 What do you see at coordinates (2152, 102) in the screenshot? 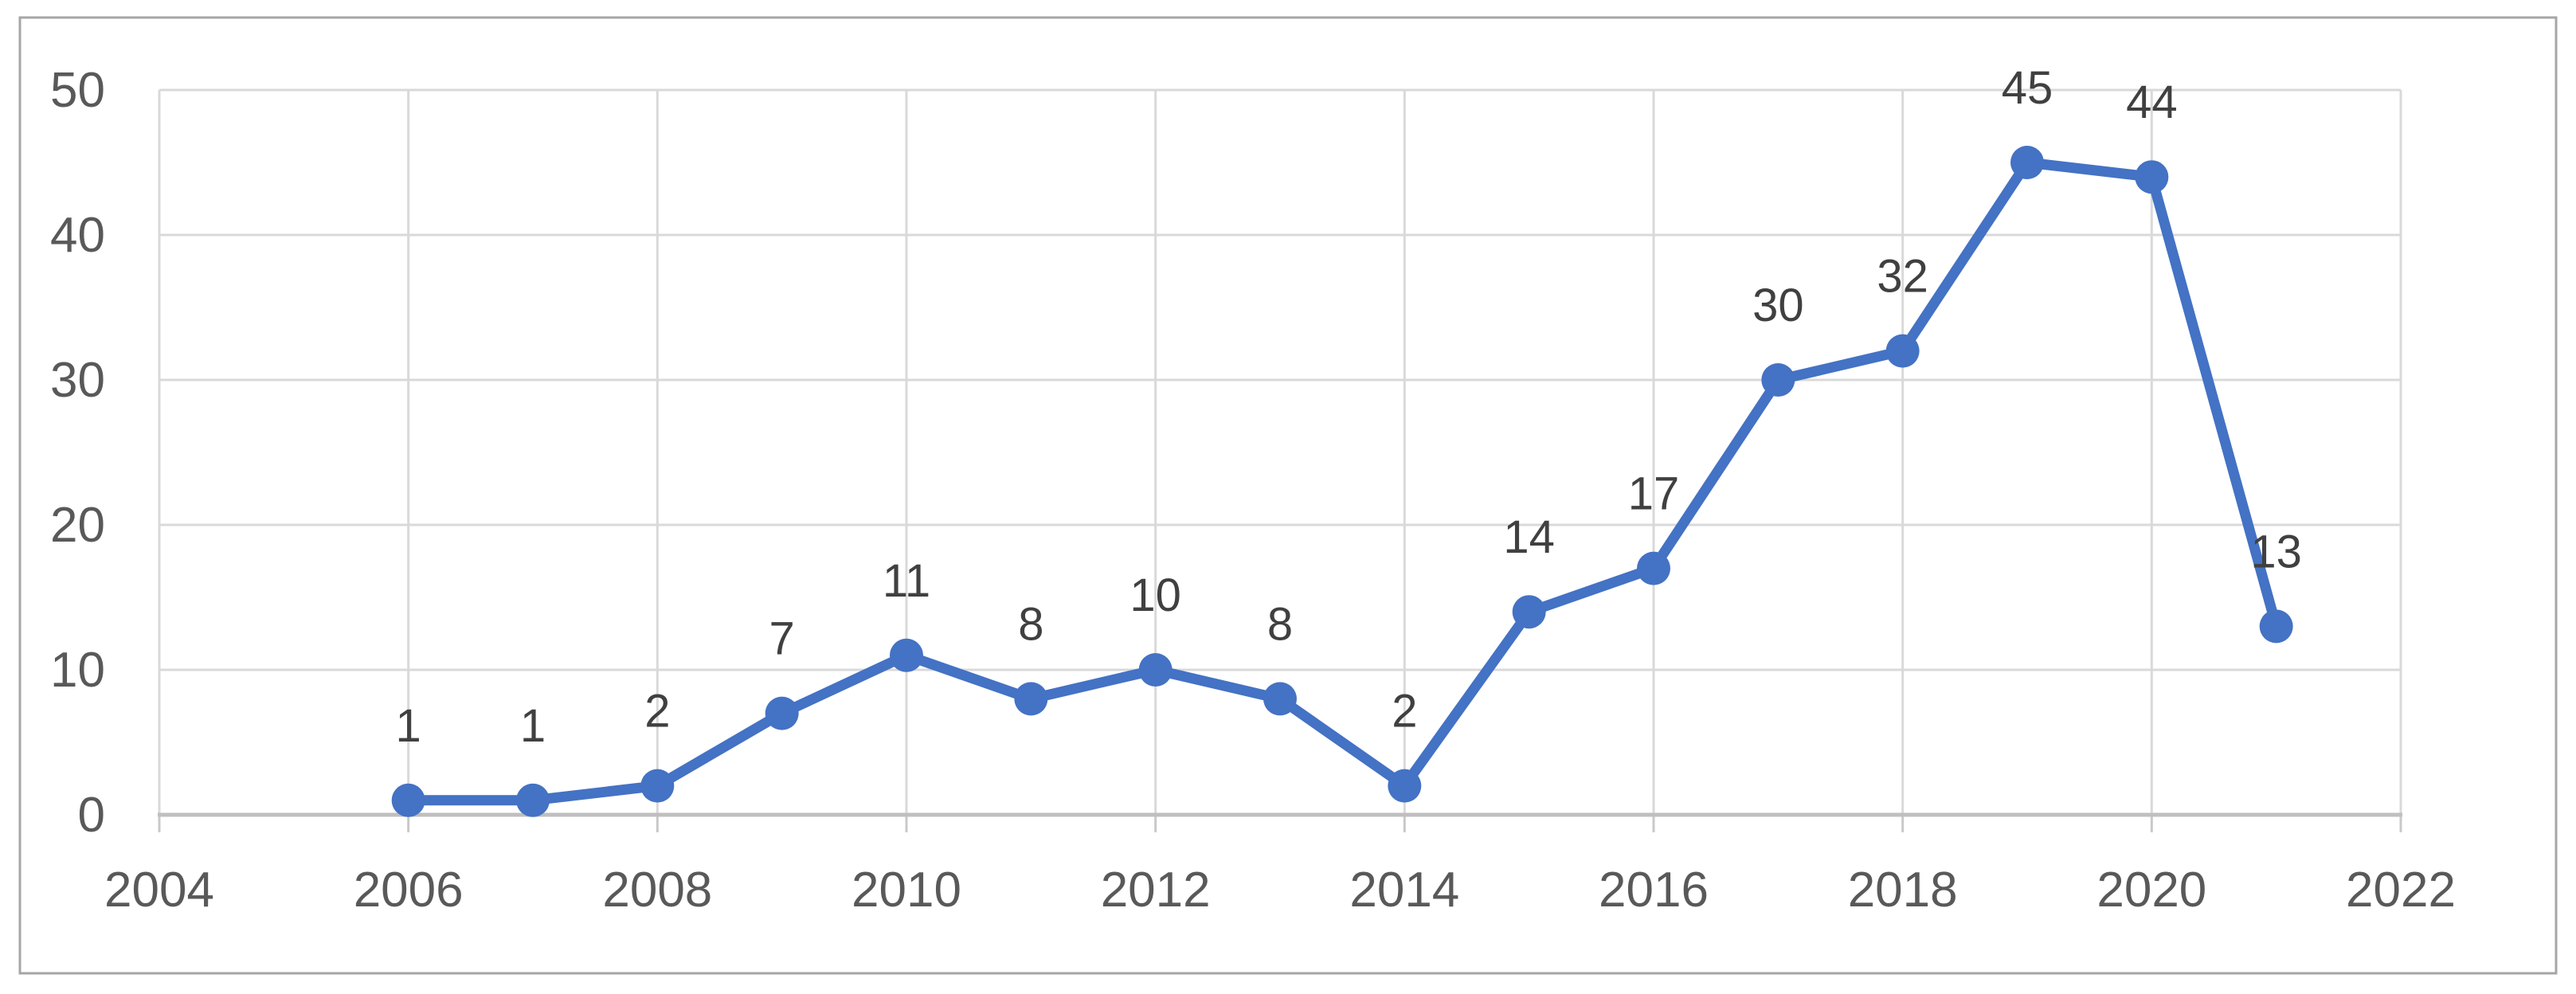
I see `data-point-label: 44` at bounding box center [2152, 102].